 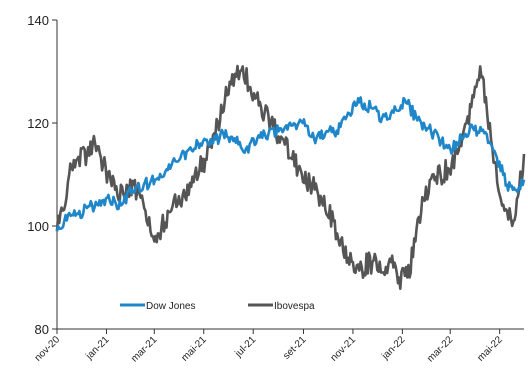 I want to click on y-tick-label: 140, so click(x=38, y=20).